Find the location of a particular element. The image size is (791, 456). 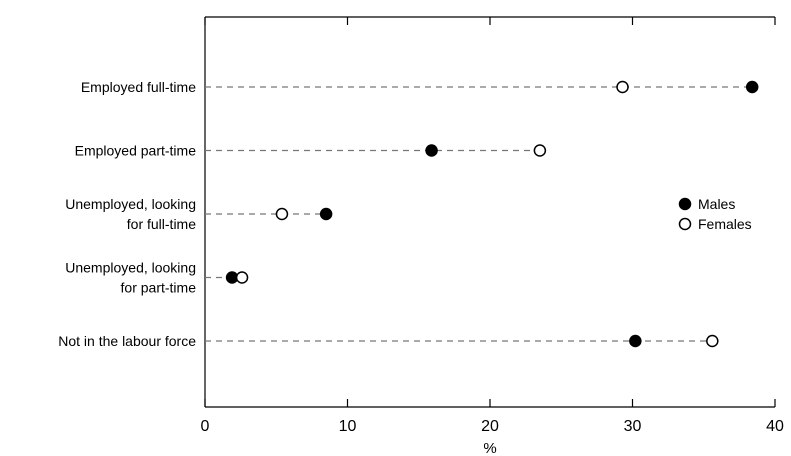

category-label: Employed part-time is located at coordinates (136, 151).